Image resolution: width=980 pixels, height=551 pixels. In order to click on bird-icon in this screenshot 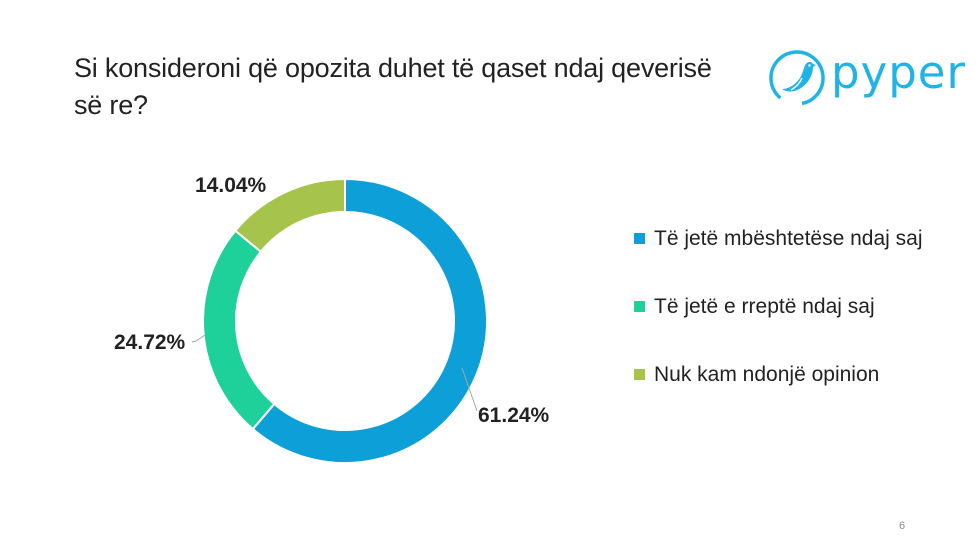, I will do `click(797, 78)`.